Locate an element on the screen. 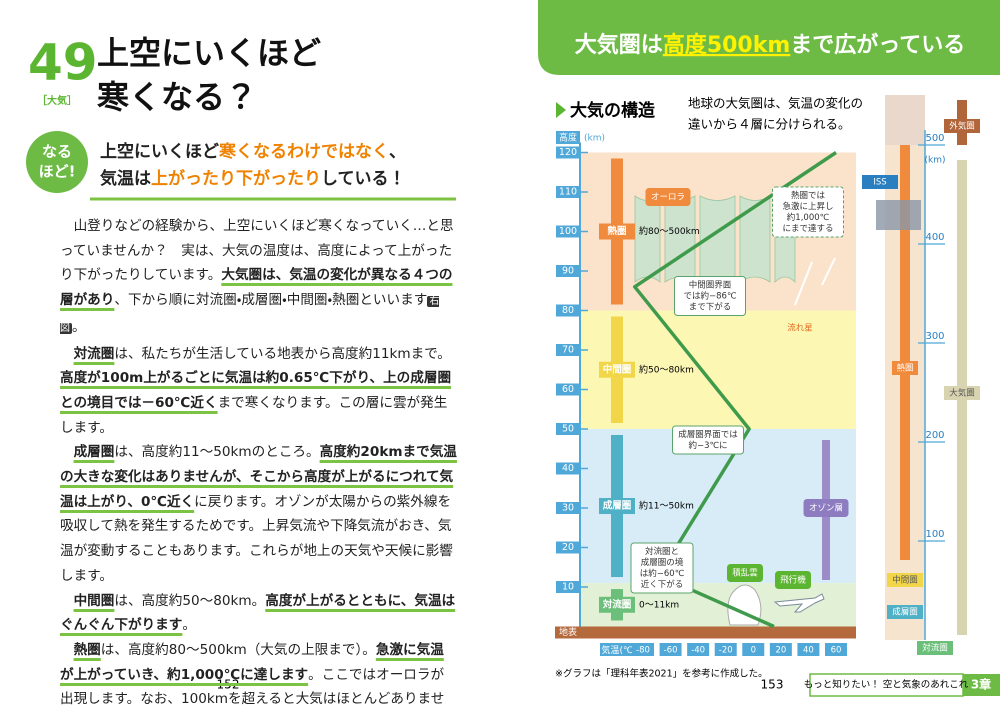 The height and width of the screenshot is (713, 1000). ground is located at coordinates (705, 632).